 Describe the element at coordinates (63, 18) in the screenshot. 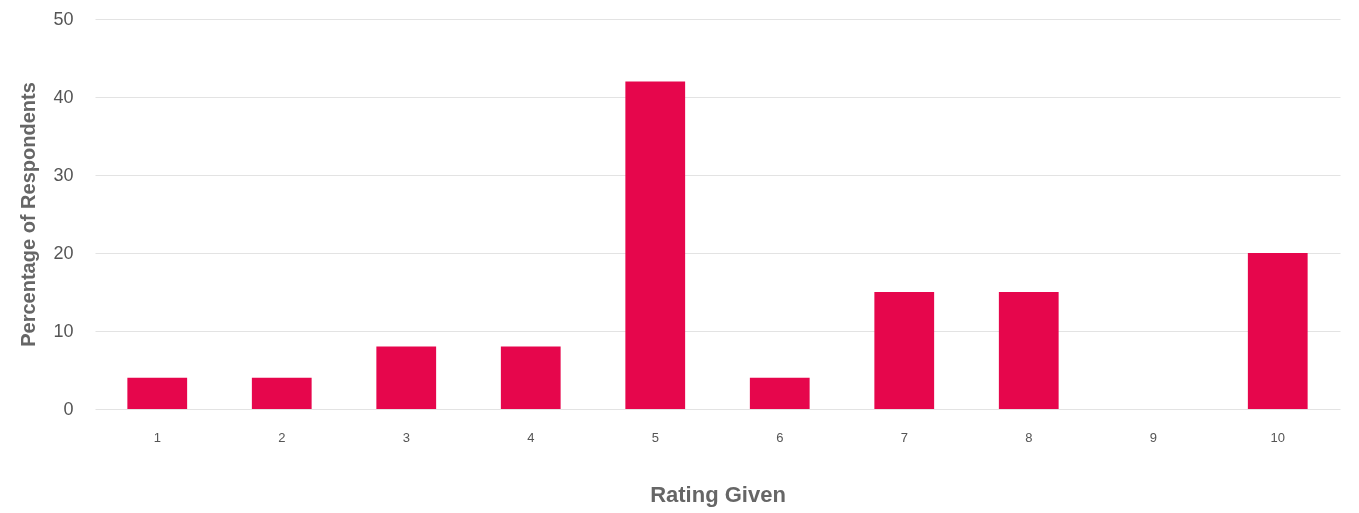

I see `y-tick-label: 50` at that location.